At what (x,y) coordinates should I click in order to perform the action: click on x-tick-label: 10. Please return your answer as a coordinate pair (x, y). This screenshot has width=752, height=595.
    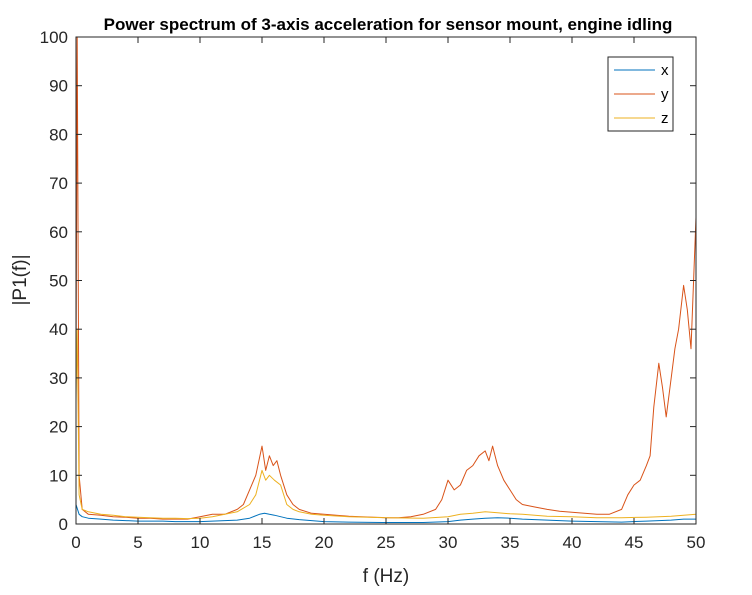
    Looking at the image, I should click on (200, 542).